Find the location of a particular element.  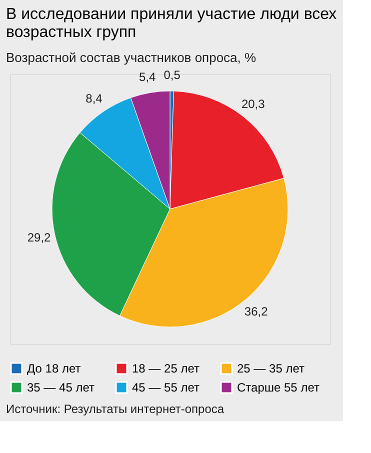

chart-title: В исследовании приняли участие люди всех возрастных групп is located at coordinates (171, 24).